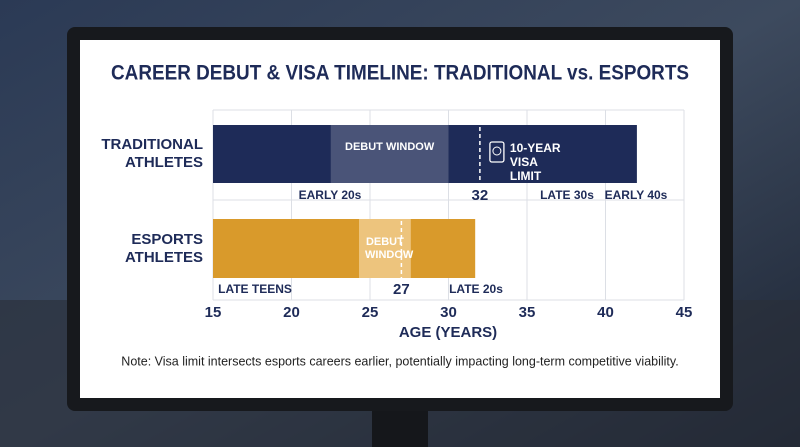  I want to click on category-label: ESPORTS ATHLETES, so click(163, 248).